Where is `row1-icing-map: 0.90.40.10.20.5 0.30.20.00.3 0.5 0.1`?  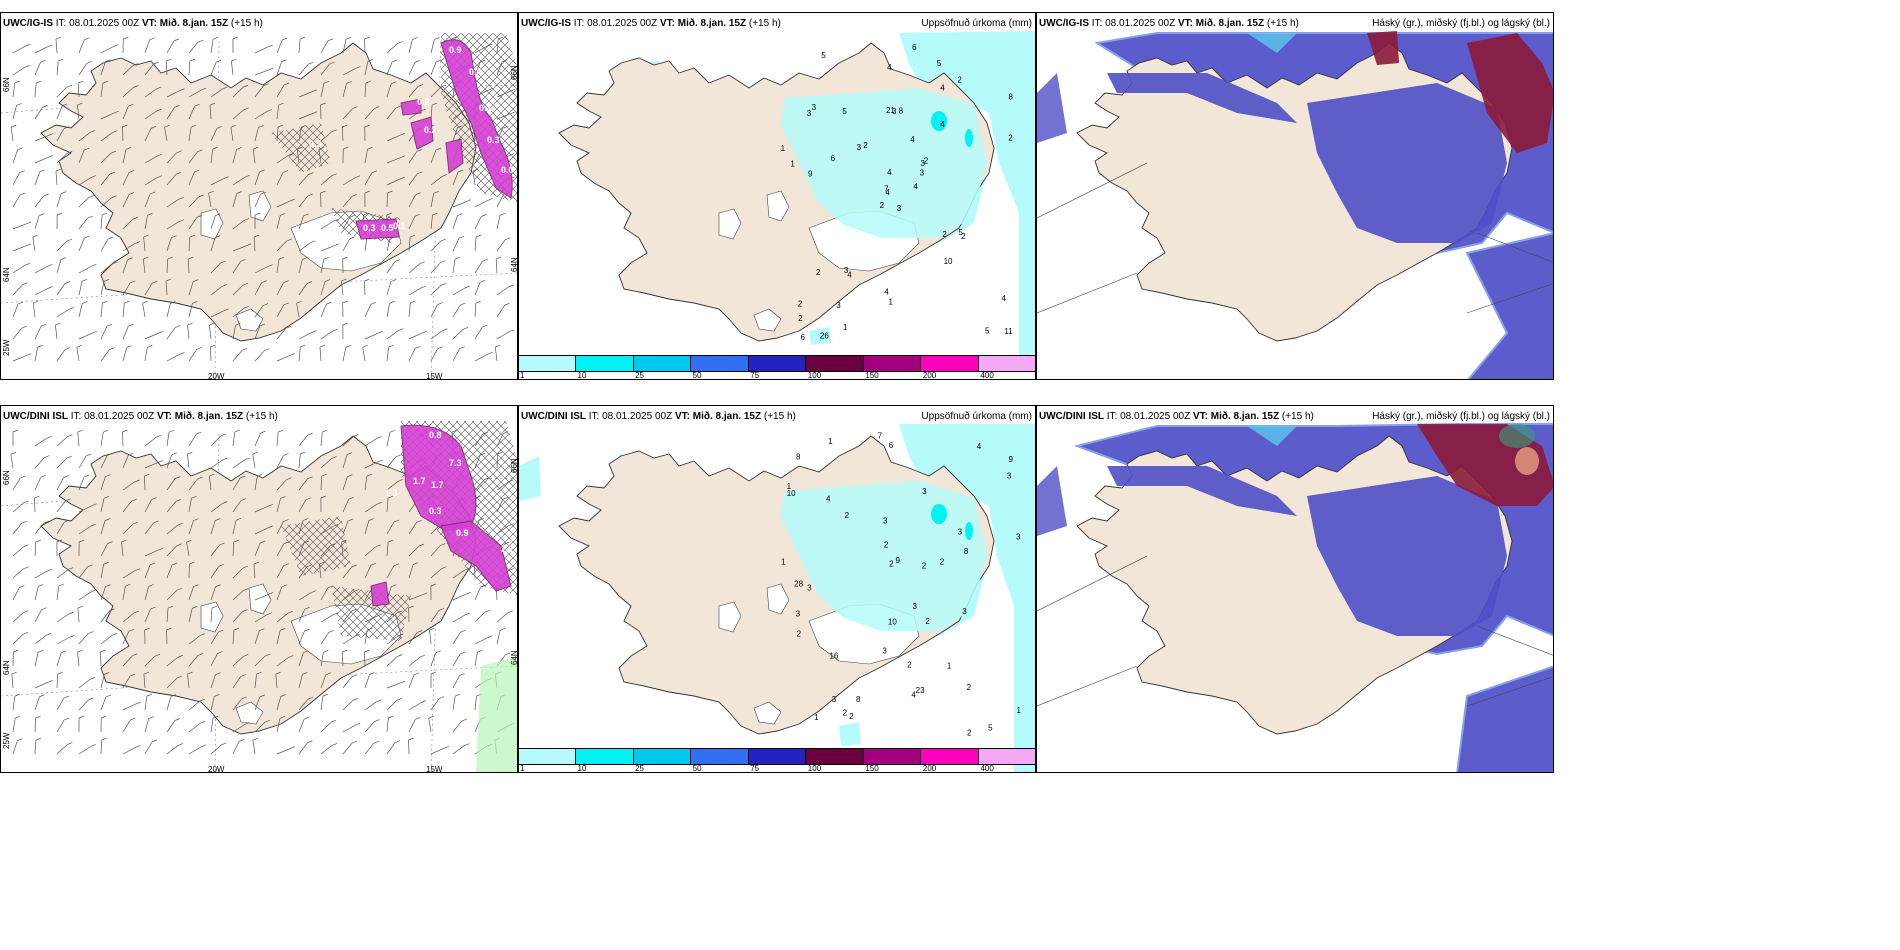 row1-icing-map: 0.90.40.10.20.5 0.30.20.00.3 0.5 0.1 is located at coordinates (259, 206).